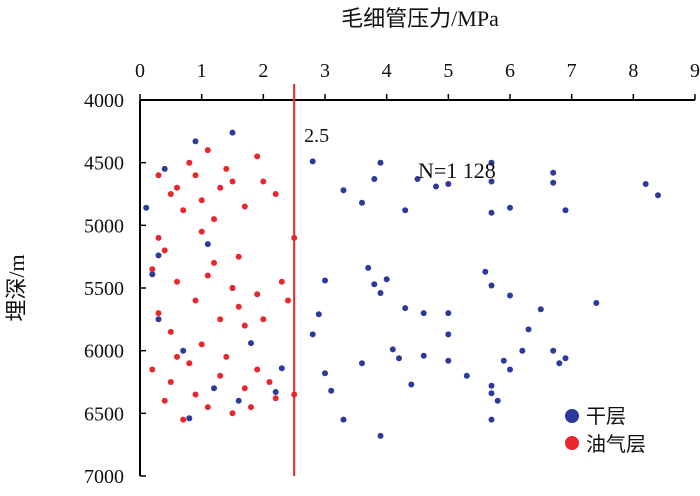 The height and width of the screenshot is (496, 700). Describe the element at coordinates (140, 71) in the screenshot. I see `x-tick-label: 0` at that location.